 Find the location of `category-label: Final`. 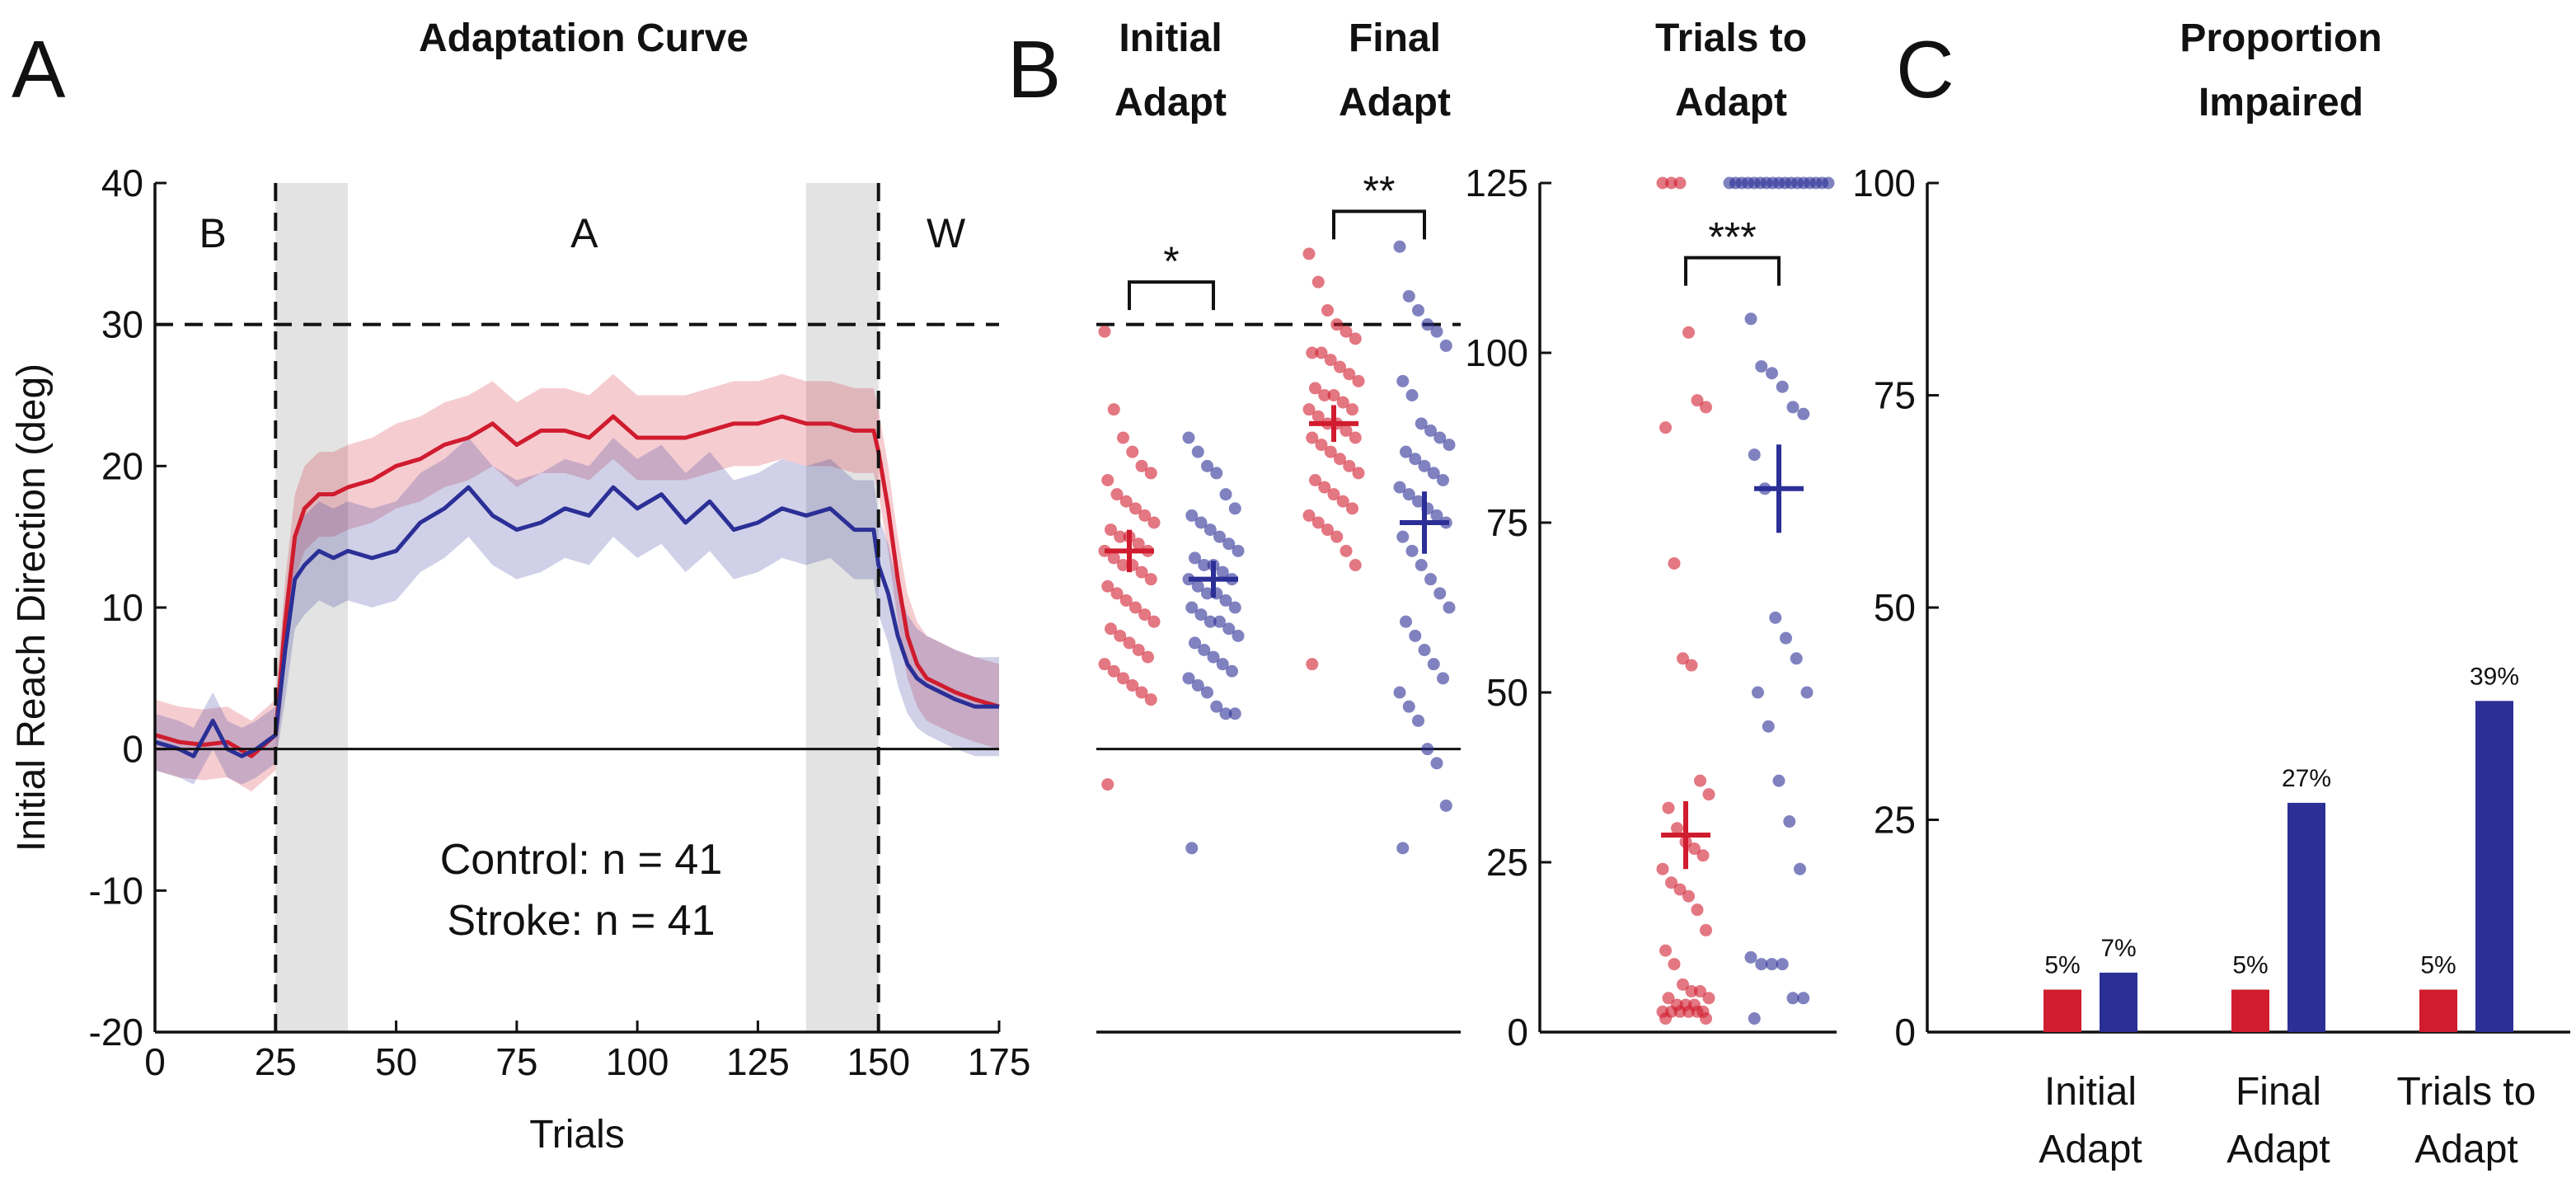

category-label: Final is located at coordinates (2279, 1092).